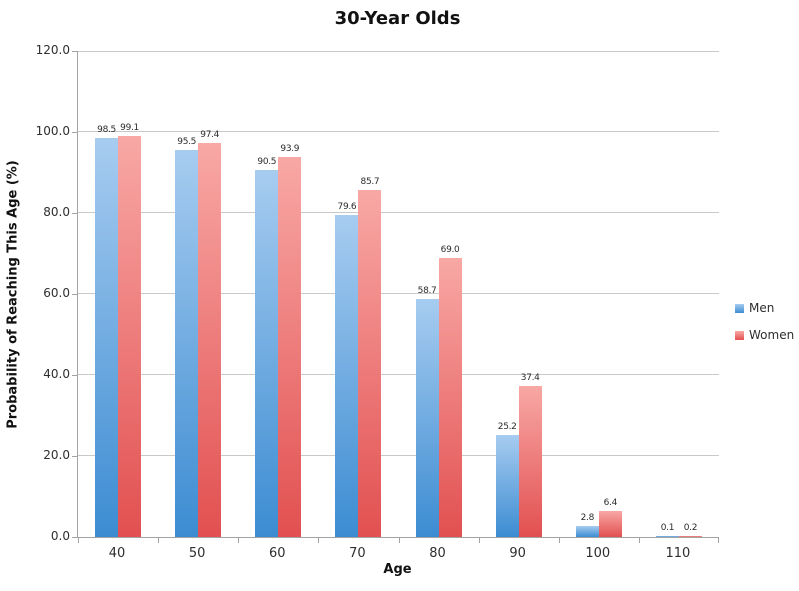 This screenshot has height=591, width=799. I want to click on bar-value-label: 99.1, so click(129, 128).